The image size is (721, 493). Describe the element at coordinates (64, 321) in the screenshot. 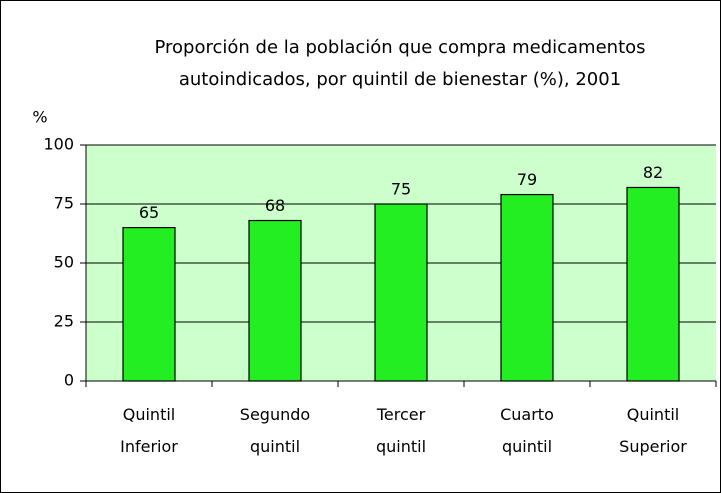

I see `y-tick-label: 25` at that location.